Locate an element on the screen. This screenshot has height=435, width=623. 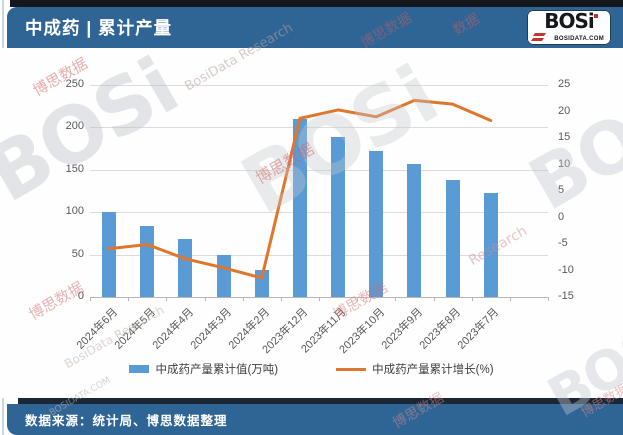
line-series-swatch is located at coordinates (351, 369).